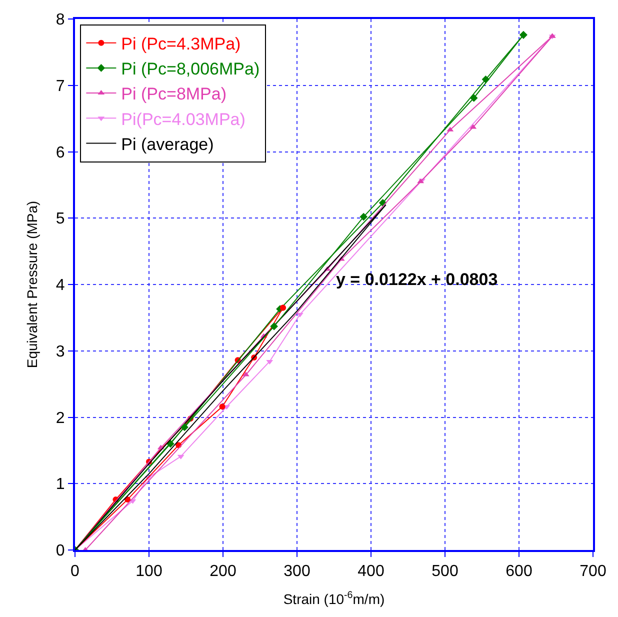  Describe the element at coordinates (60, 219) in the screenshot. I see `y-tick-label: 5` at that location.